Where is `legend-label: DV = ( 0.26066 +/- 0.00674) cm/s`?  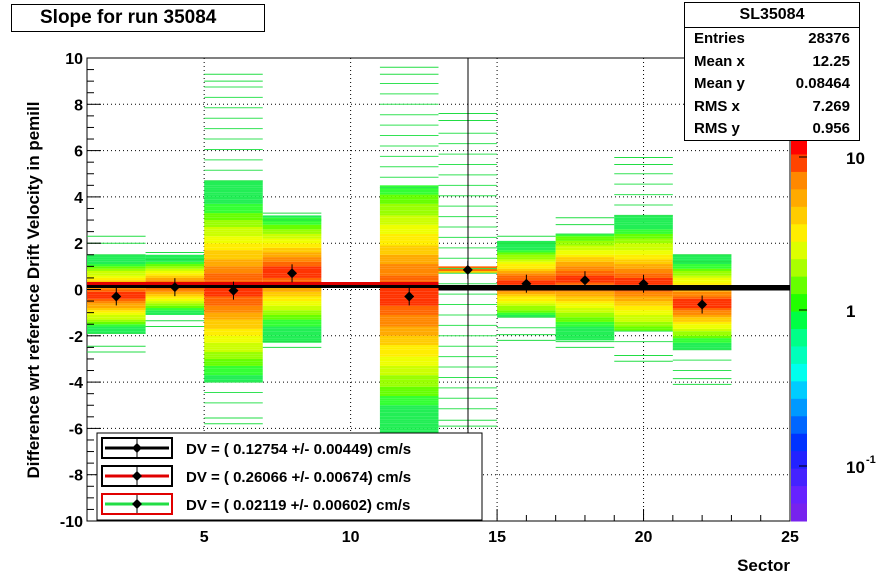
legend-label: DV = ( 0.26066 +/- 0.00674) cm/s is located at coordinates (298, 477).